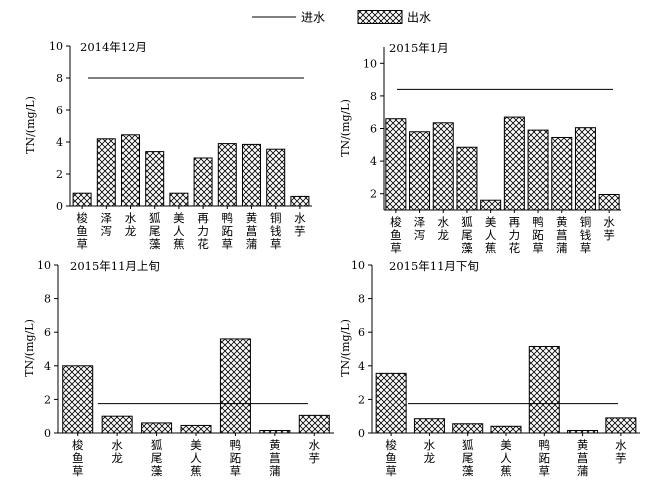 The height and width of the screenshot is (486, 669). Describe the element at coordinates (115, 266) in the screenshot. I see `panel-title: 2015年11月上旬` at that location.